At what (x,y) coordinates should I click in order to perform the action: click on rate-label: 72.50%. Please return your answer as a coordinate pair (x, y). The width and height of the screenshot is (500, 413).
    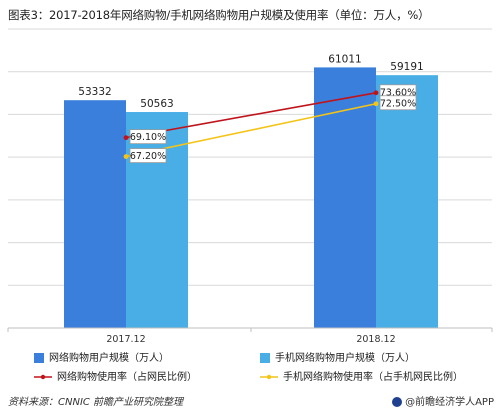
    Looking at the image, I should click on (398, 103).